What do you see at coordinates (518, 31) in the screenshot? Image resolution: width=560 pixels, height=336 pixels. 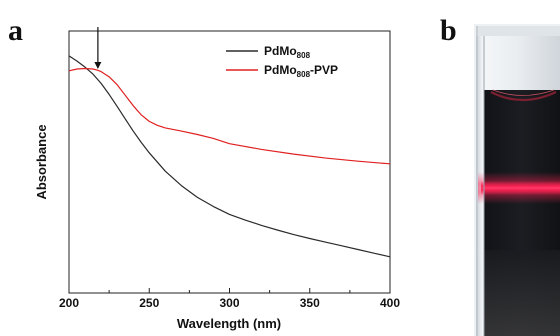 I see `cuvette-rim` at bounding box center [518, 31].